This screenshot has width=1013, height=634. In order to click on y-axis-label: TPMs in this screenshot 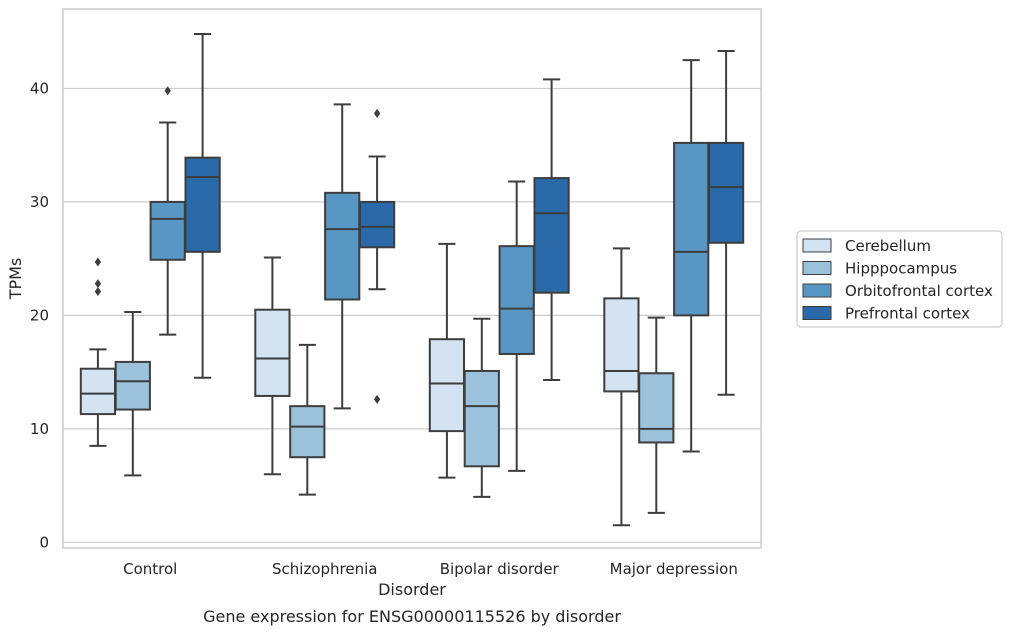, I will do `click(15, 279)`.